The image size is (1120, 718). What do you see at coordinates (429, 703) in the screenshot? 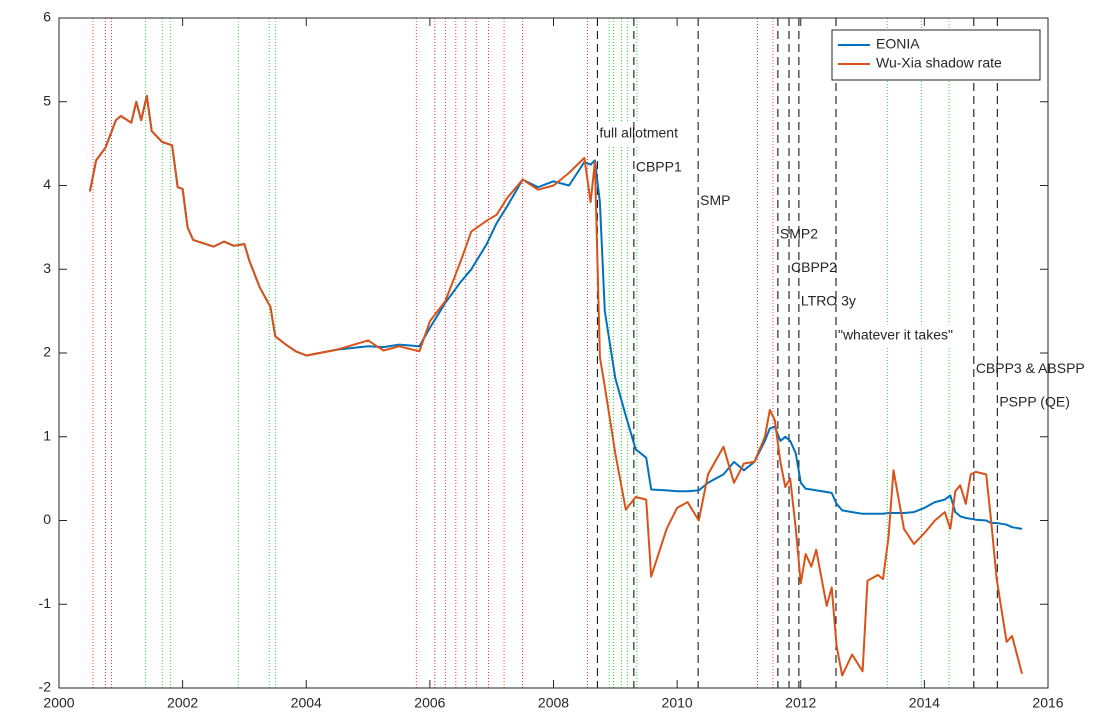
I see `x-tick-label: 2006` at bounding box center [429, 703].